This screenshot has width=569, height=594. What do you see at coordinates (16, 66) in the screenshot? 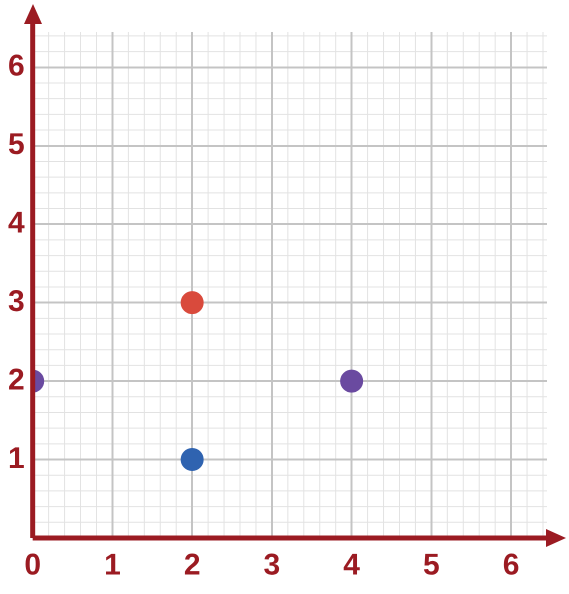
I see `y-tick-label: 6` at bounding box center [16, 66].